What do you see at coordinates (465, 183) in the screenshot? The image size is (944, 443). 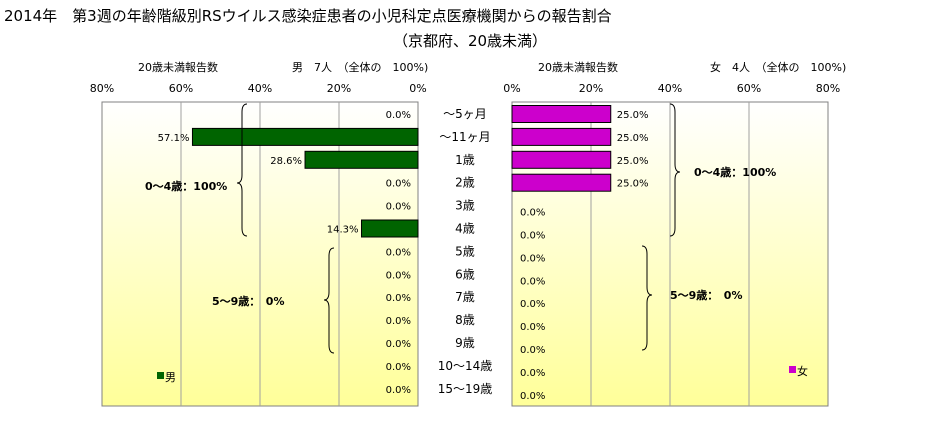 I see `category-label: 2歳` at bounding box center [465, 183].